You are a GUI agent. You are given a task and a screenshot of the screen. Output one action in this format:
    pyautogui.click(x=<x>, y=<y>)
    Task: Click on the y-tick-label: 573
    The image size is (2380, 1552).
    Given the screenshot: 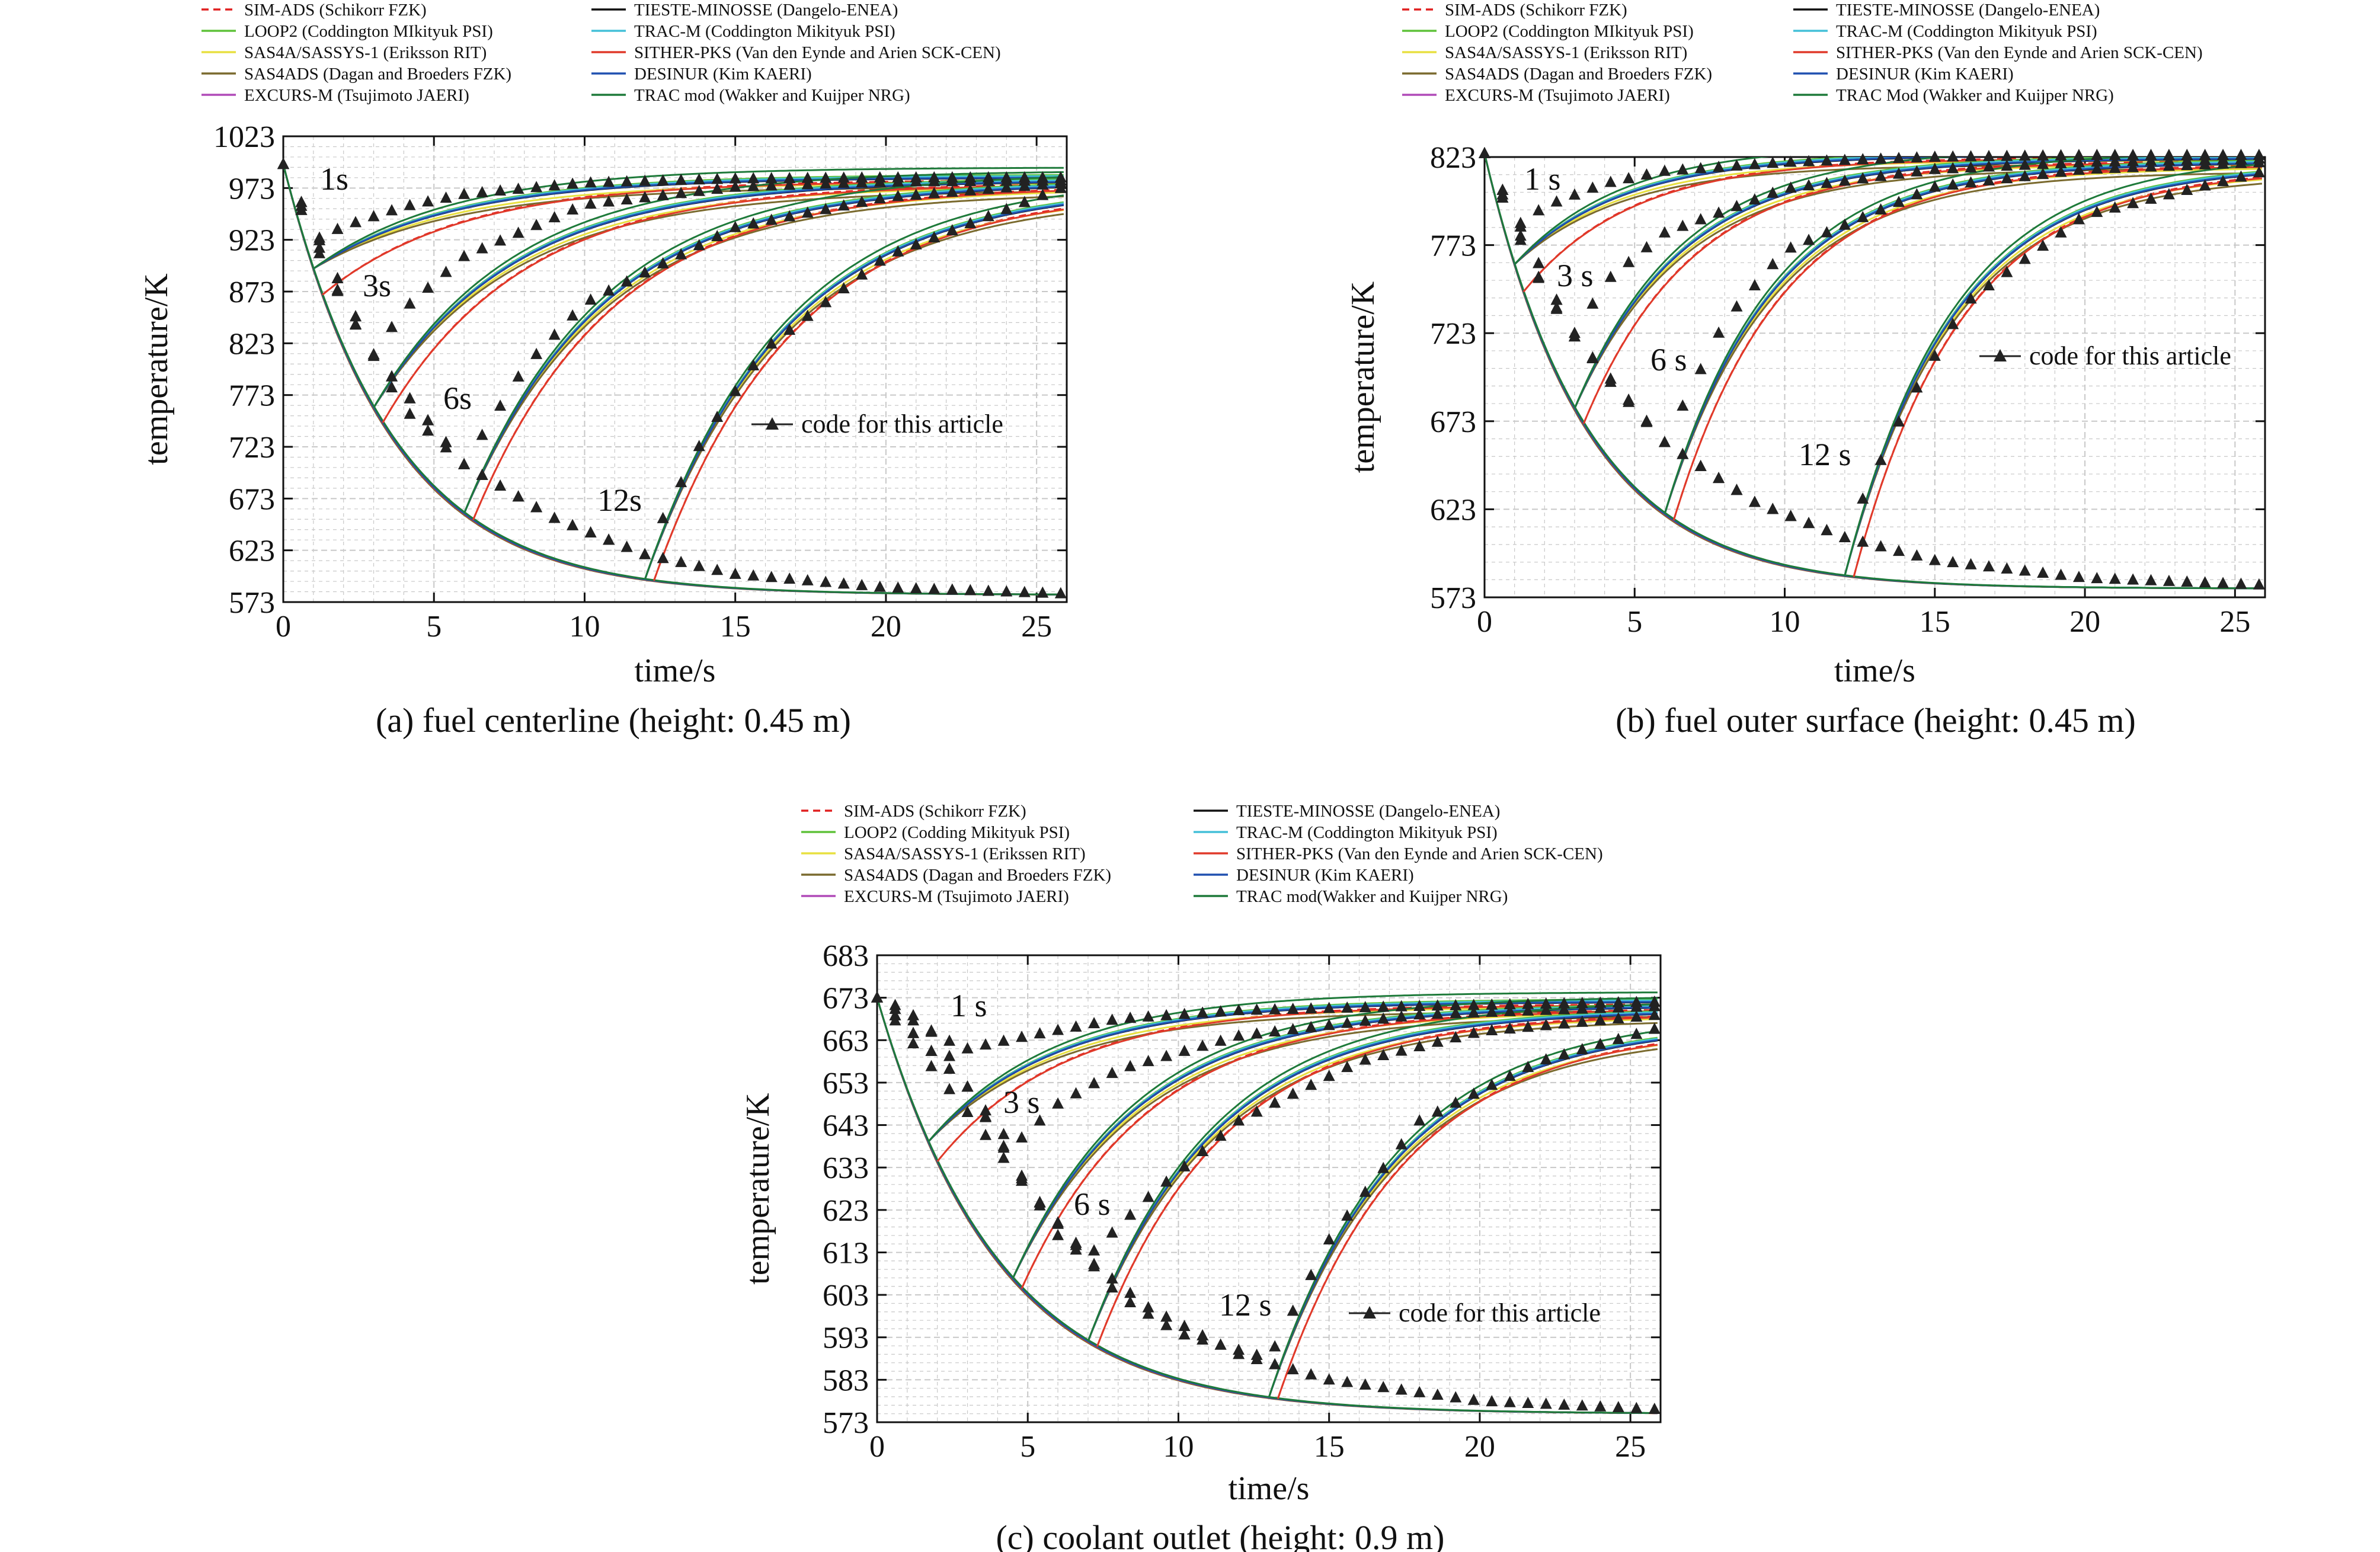 What is the action you would take?
    pyautogui.click(x=1453, y=598)
    